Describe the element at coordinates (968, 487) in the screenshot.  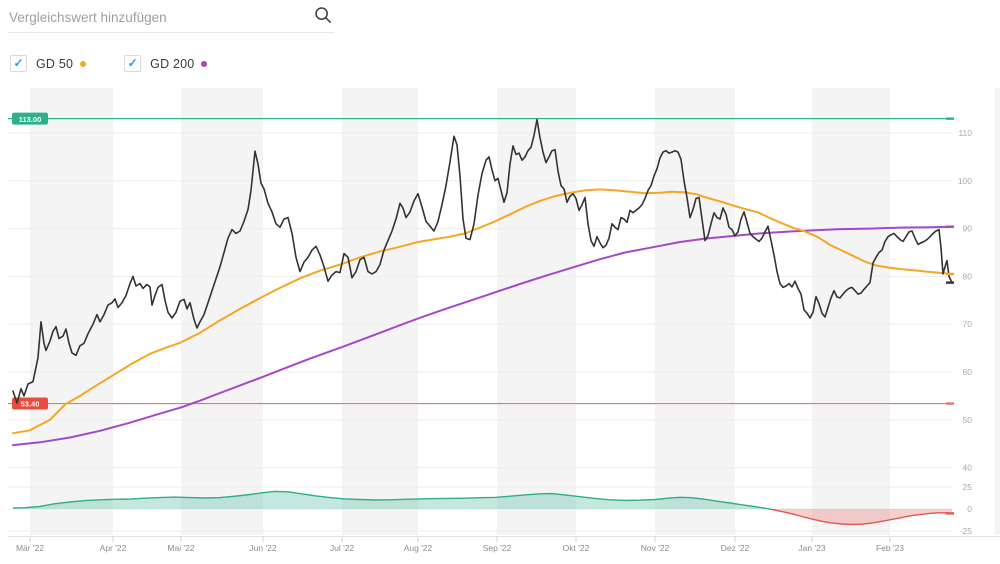
I see `indicator-tick-label: 25` at that location.